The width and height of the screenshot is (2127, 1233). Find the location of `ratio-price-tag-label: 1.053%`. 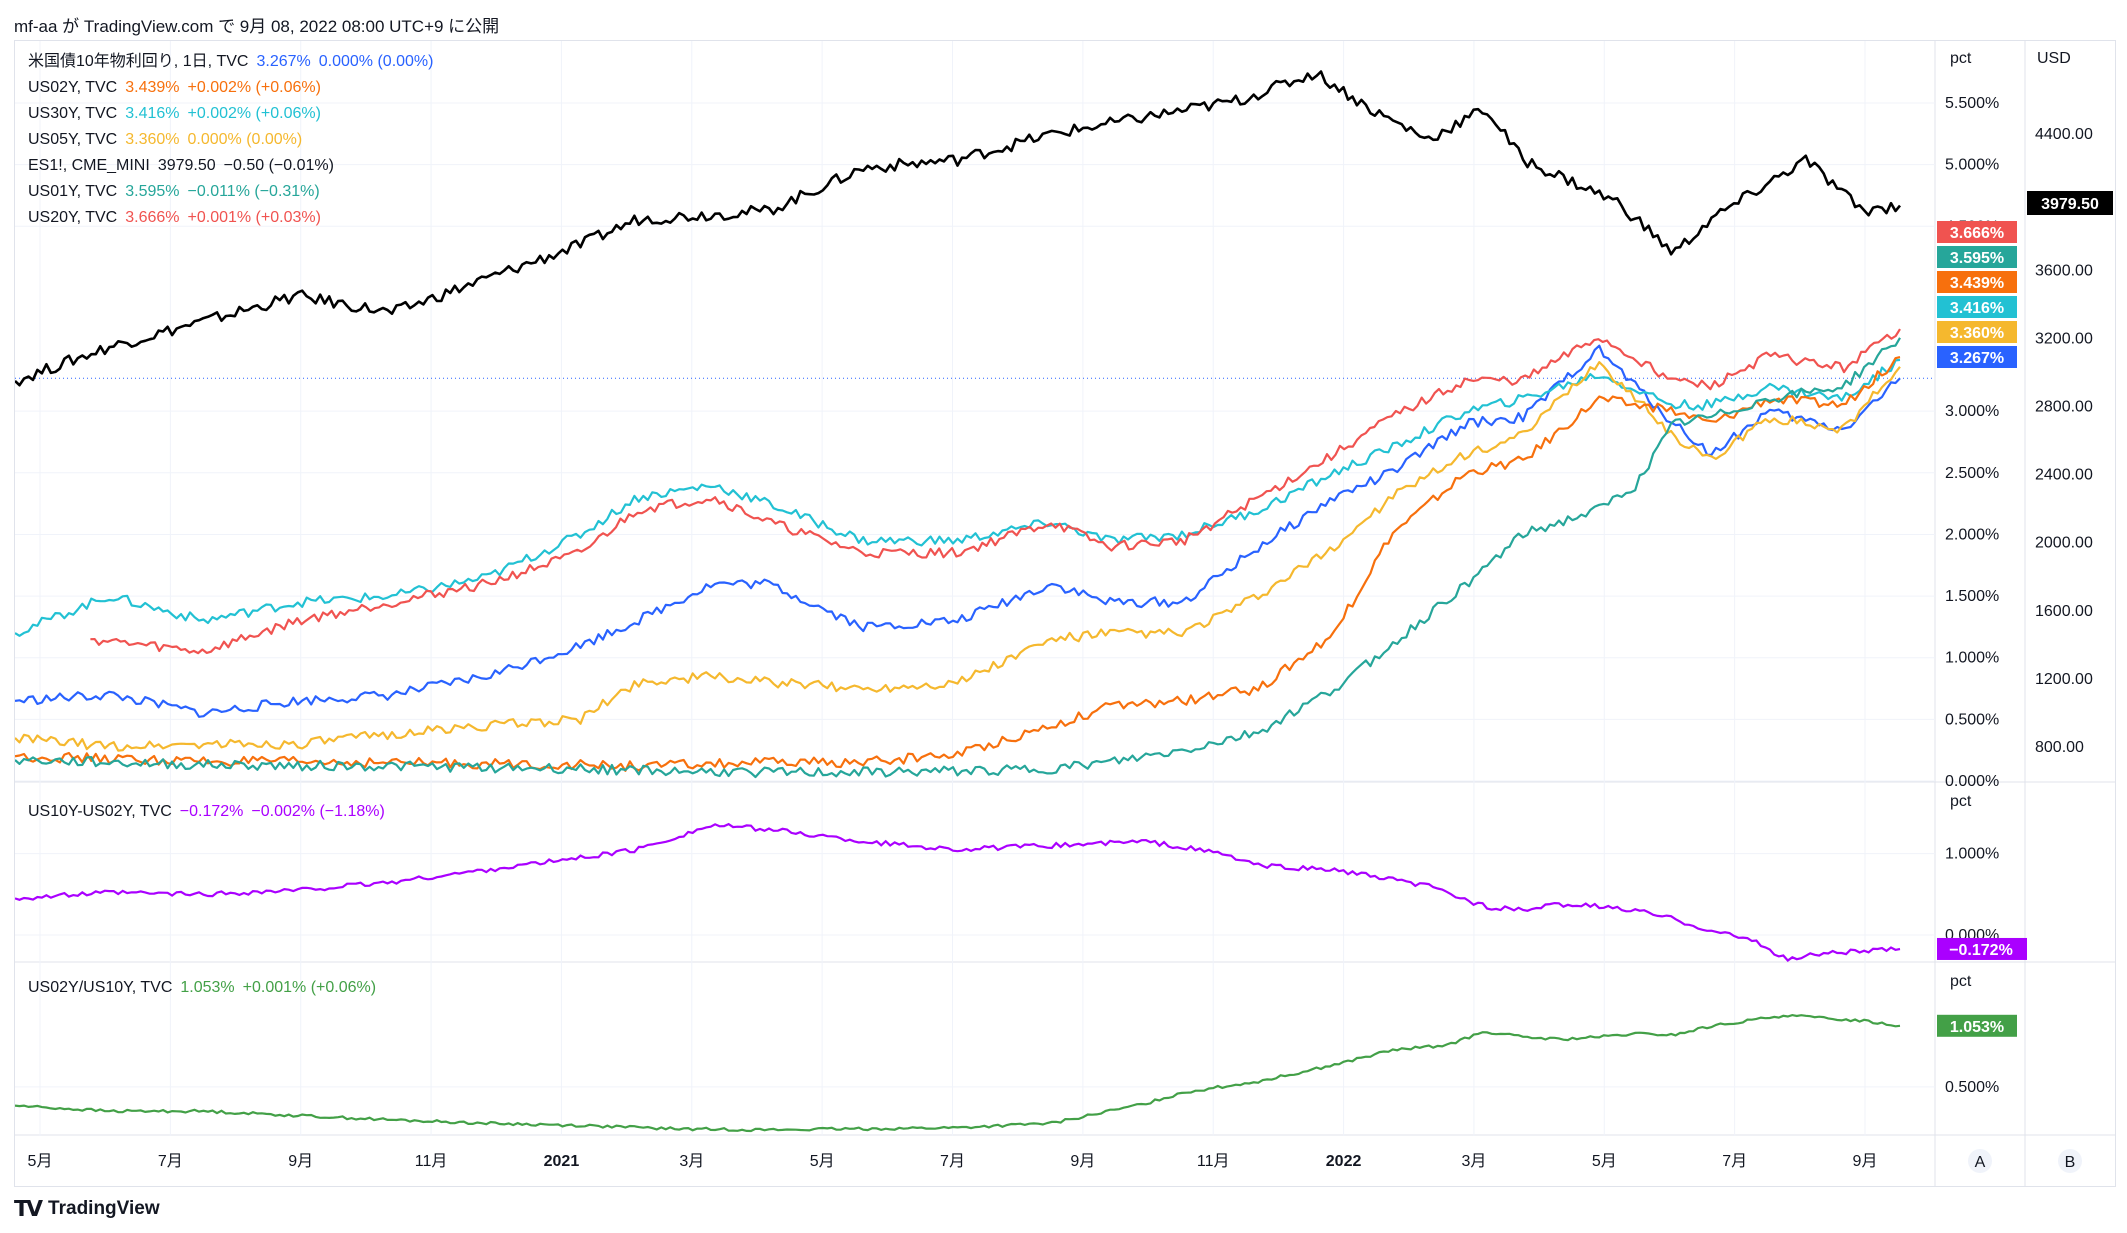

ratio-price-tag-label: 1.053% is located at coordinates (1977, 1027).